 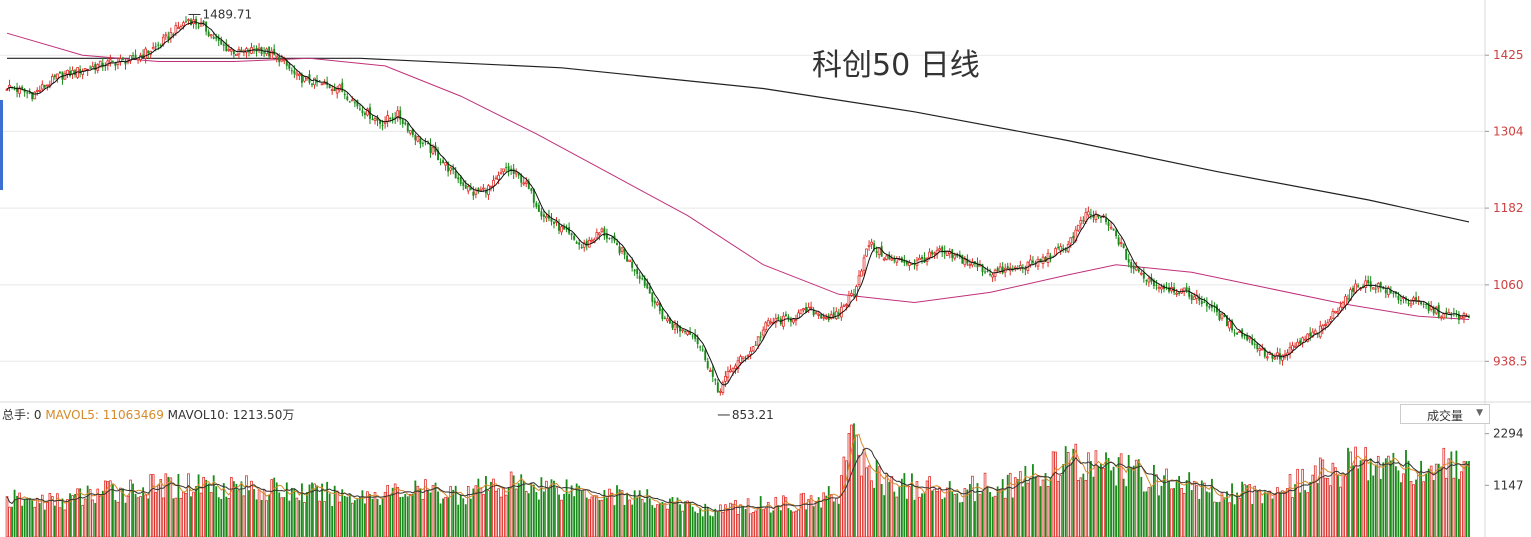 I want to click on volume-indicator-select: 成交量 ▼, so click(x=1445, y=414).